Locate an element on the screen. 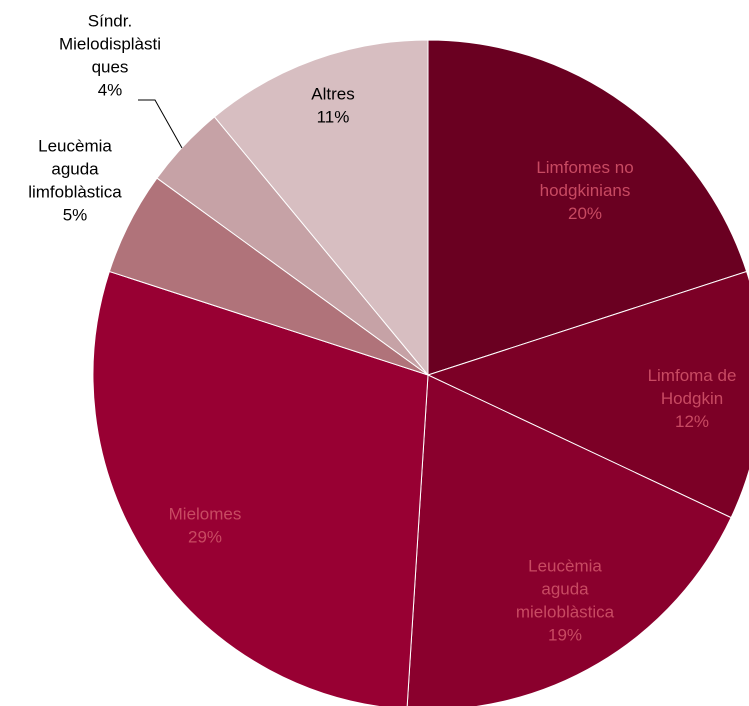  category-line: mieloblàstica is located at coordinates (565, 612).